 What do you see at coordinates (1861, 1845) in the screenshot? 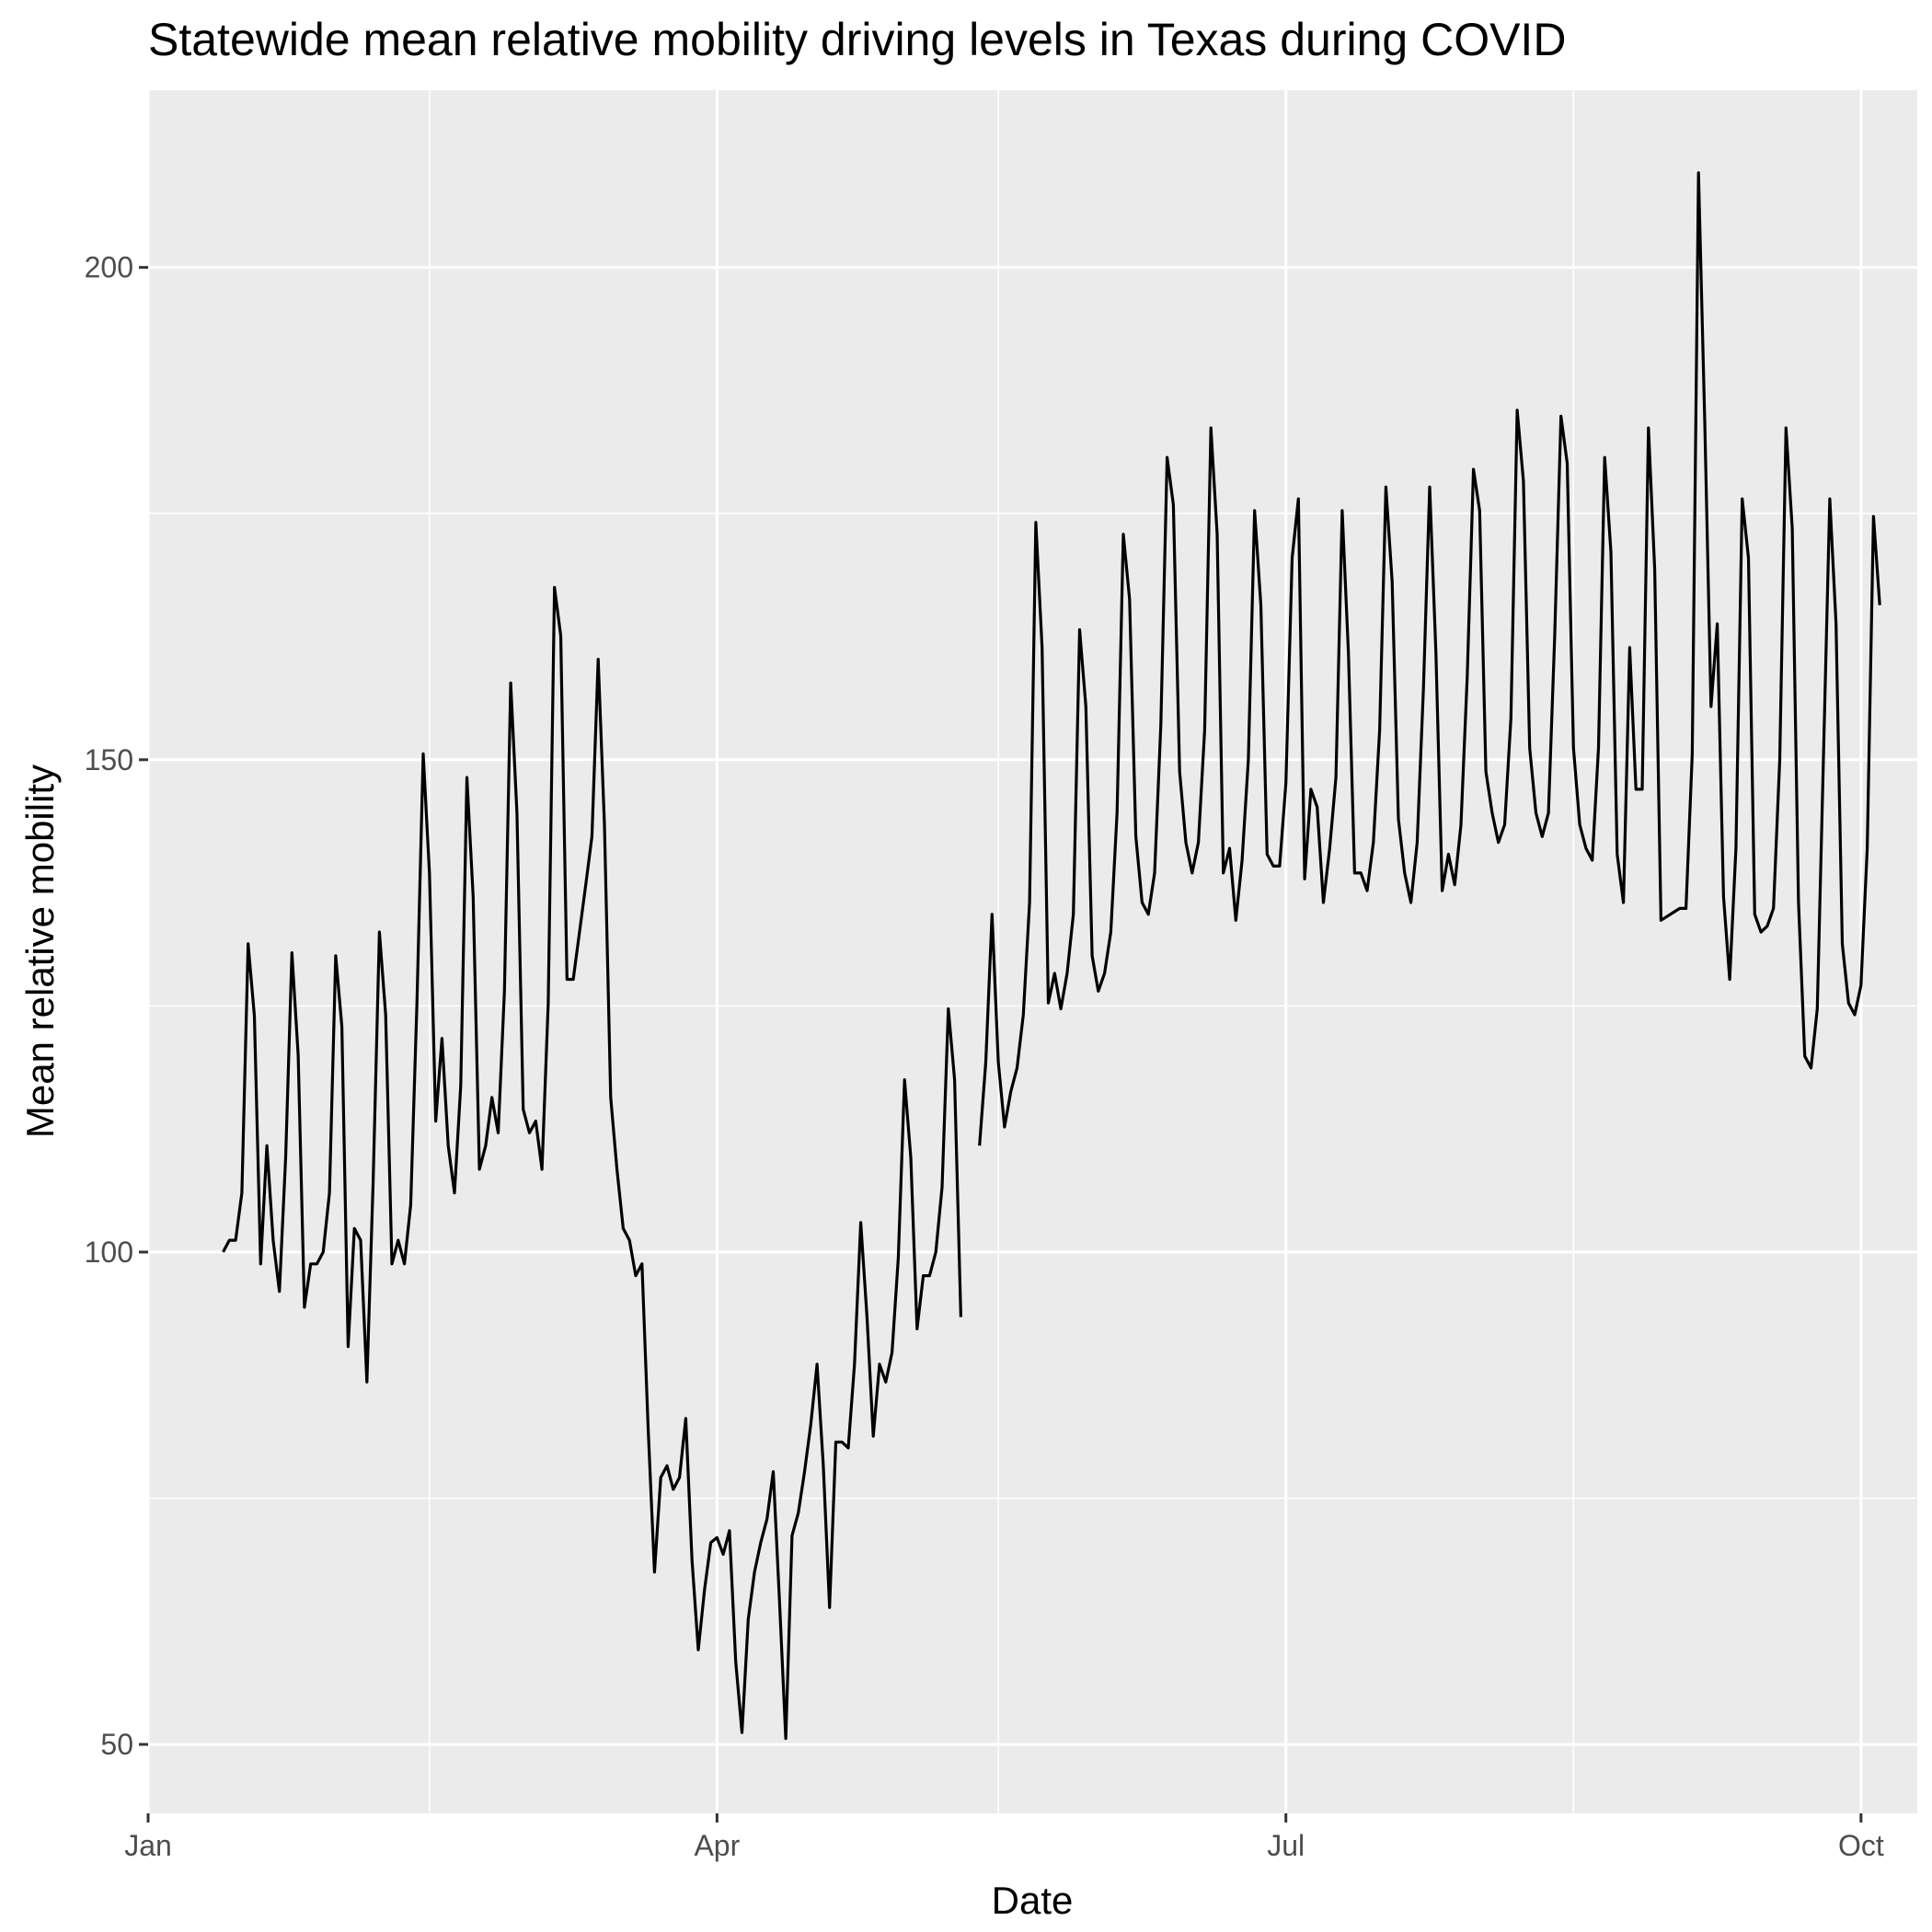
I see `x-tick-label: Oct` at bounding box center [1861, 1845].